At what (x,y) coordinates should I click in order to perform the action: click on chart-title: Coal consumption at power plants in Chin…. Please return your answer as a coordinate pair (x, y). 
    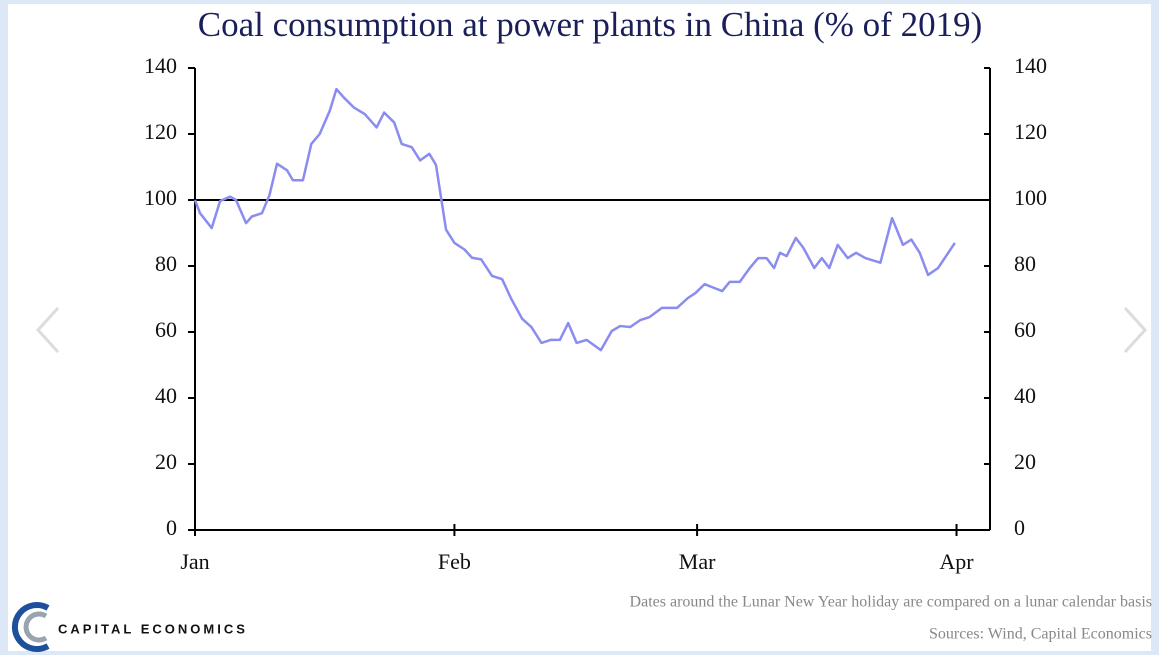
    Looking at the image, I should click on (590, 24).